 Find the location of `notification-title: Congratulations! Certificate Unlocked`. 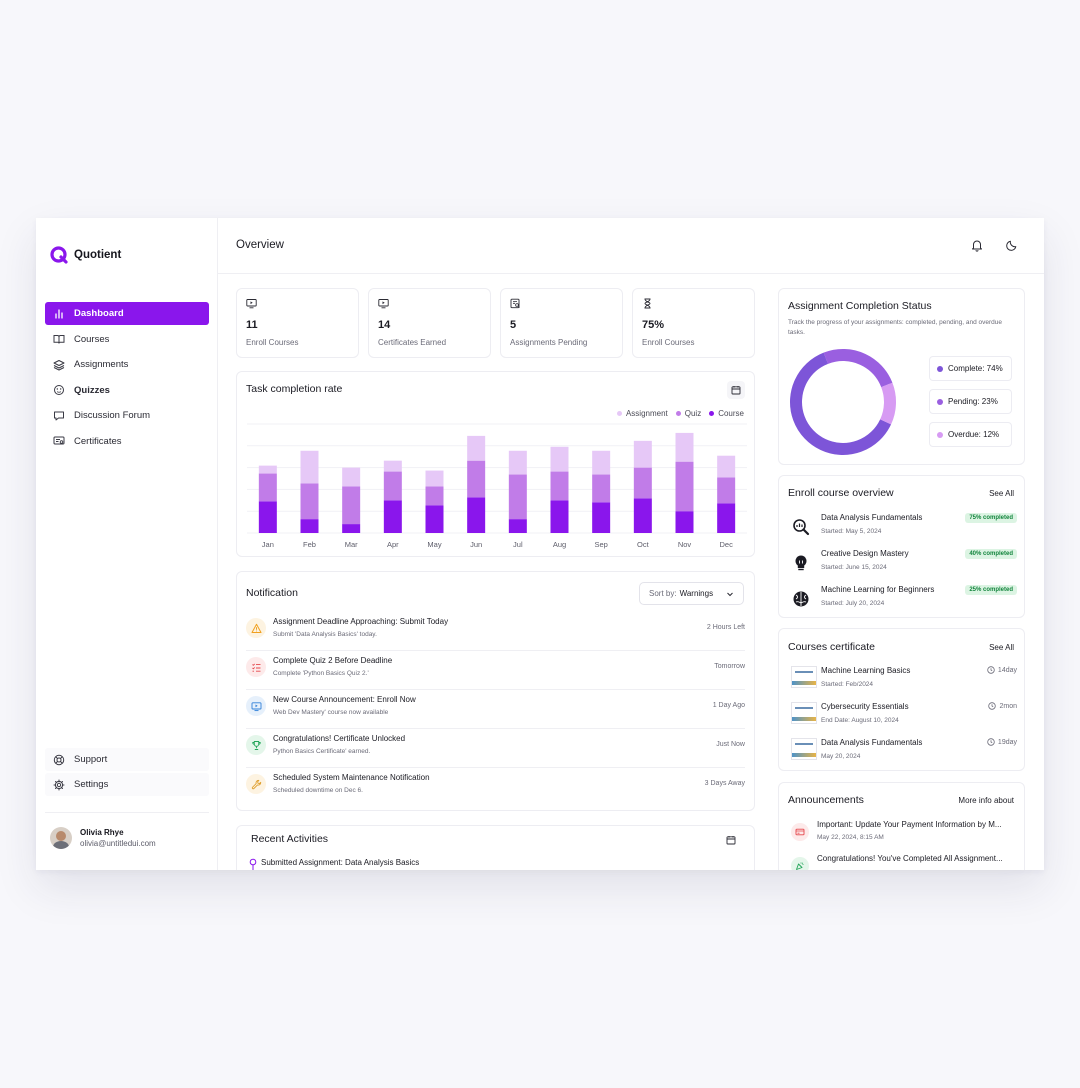

notification-title: Congratulations! Certificate Unlocked is located at coordinates (339, 738).